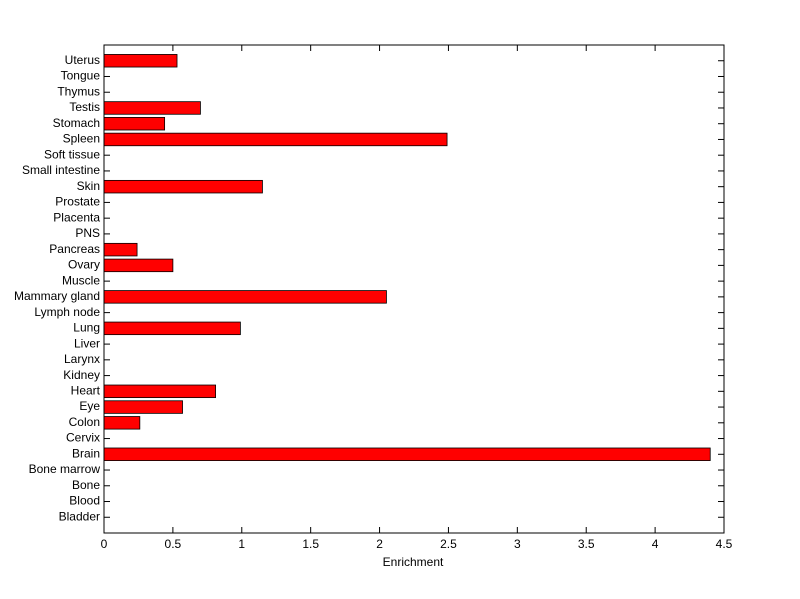  What do you see at coordinates (67, 312) in the screenshot?
I see `y-tick-label: Lymph node` at bounding box center [67, 312].